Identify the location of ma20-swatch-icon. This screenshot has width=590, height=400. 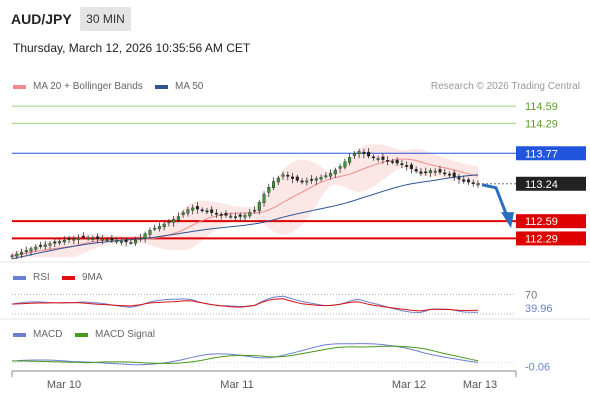
(19, 86).